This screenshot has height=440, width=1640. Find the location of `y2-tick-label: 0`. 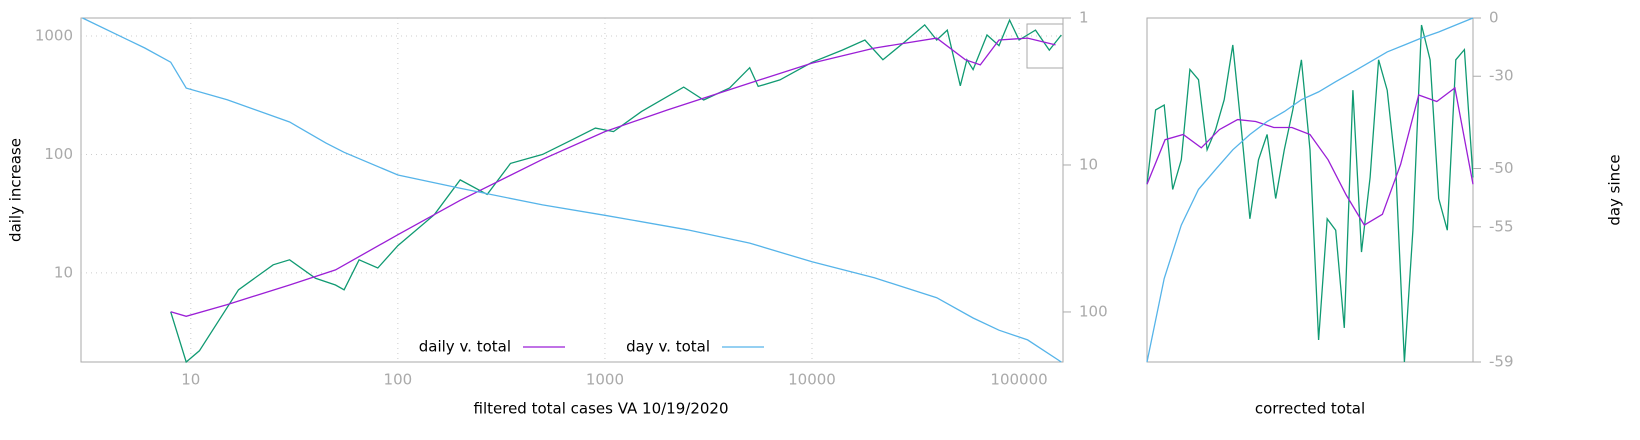

y2-tick-label: 0 is located at coordinates (1494, 18).